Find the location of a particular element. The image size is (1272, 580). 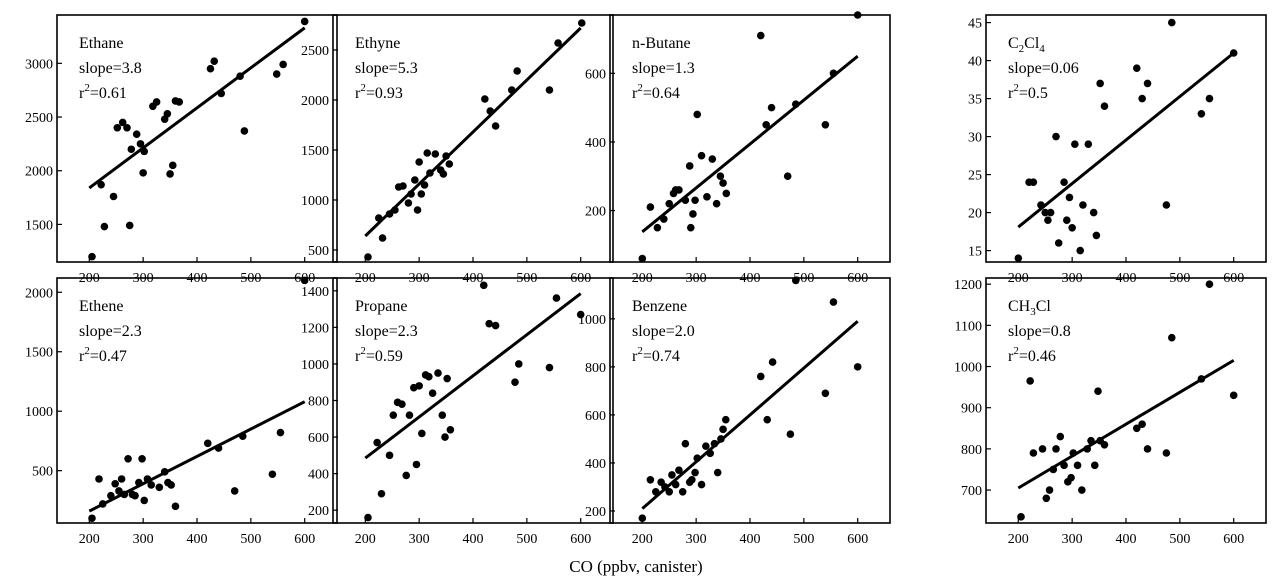

y-tick-label: 200 is located at coordinates (318, 511).